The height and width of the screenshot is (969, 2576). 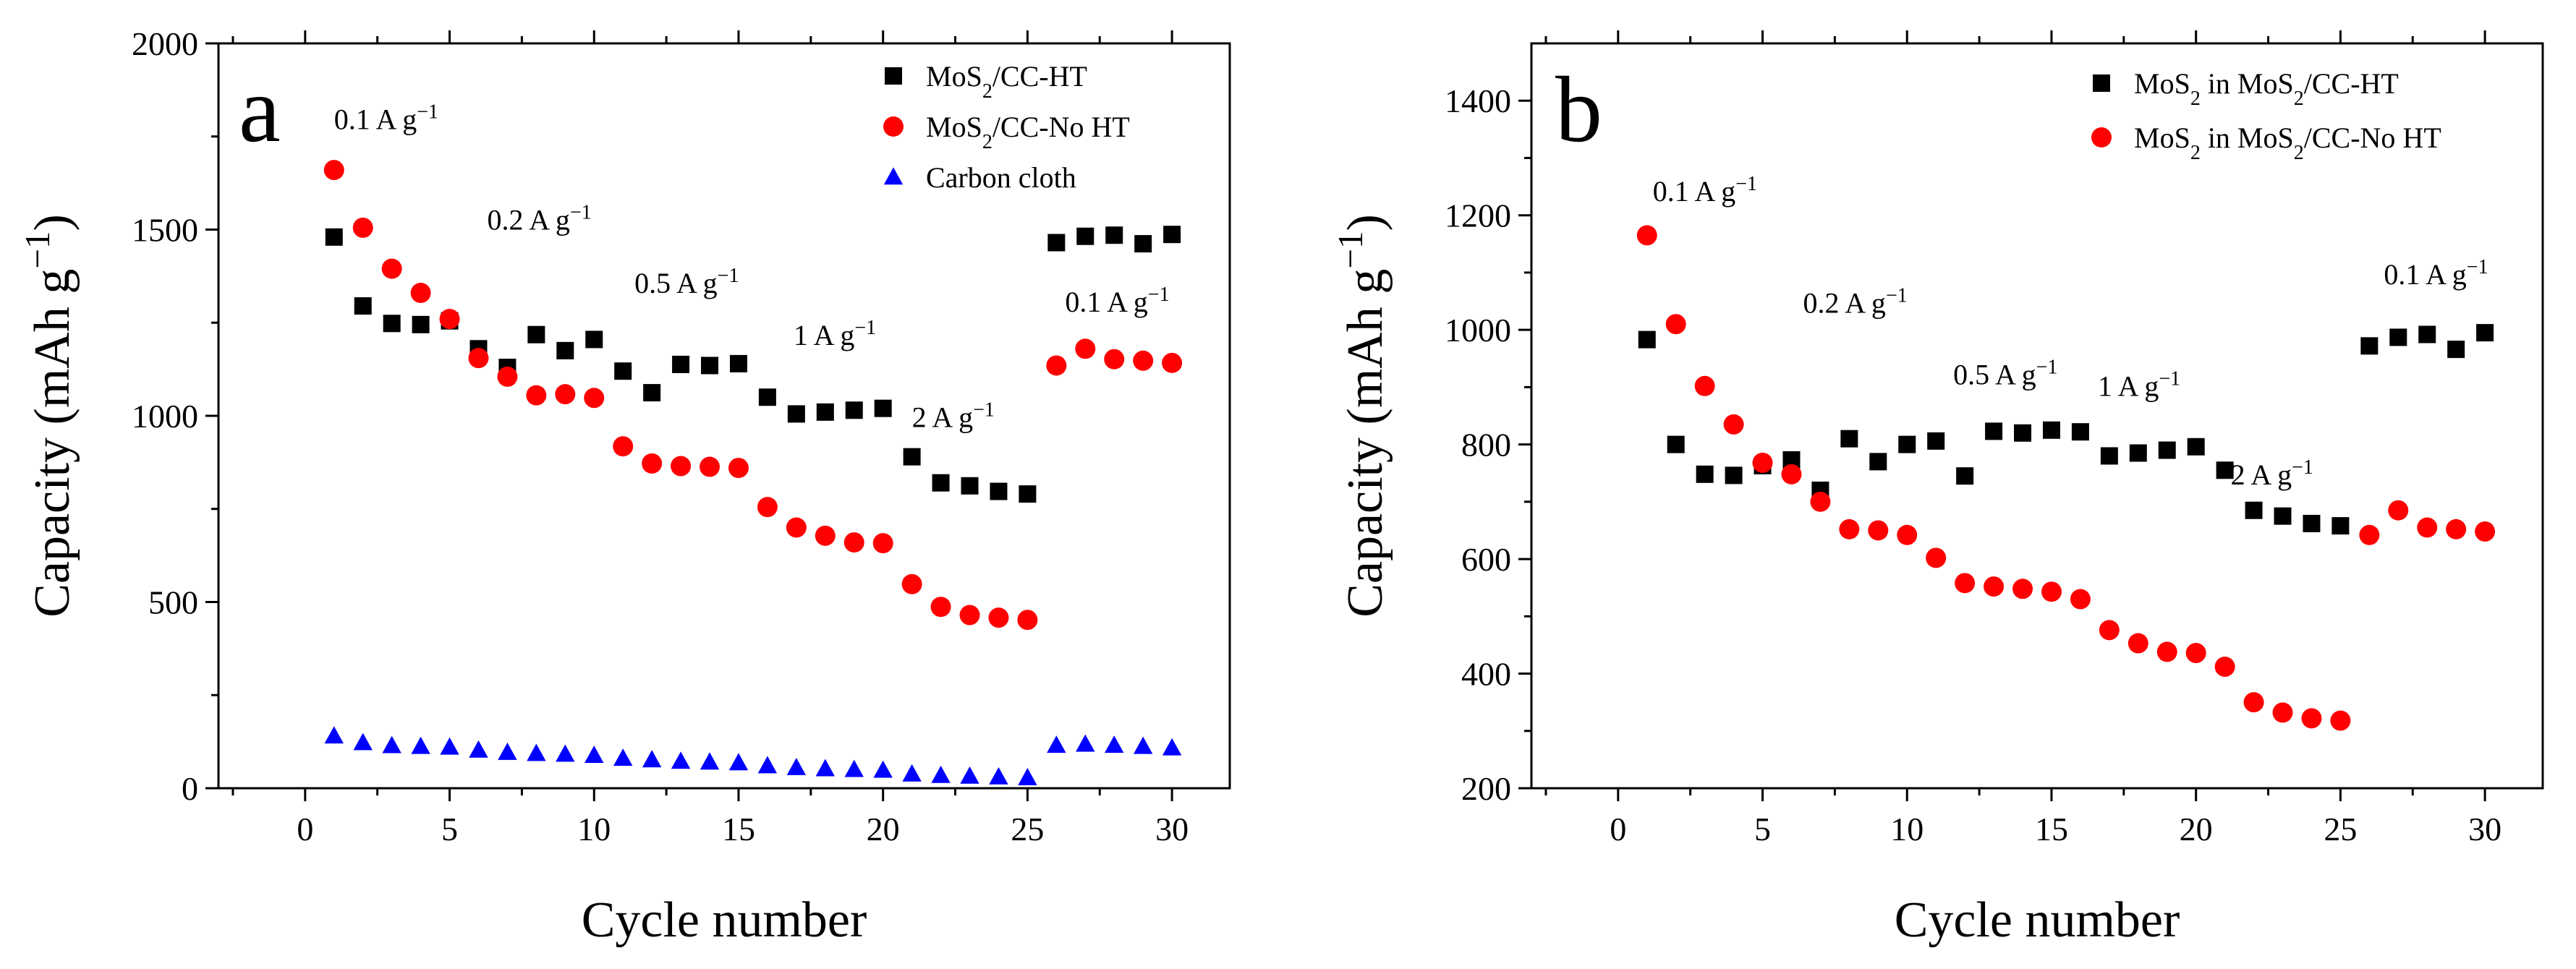 What do you see at coordinates (1478, 100) in the screenshot?
I see `y-tick-label: 1400` at bounding box center [1478, 100].